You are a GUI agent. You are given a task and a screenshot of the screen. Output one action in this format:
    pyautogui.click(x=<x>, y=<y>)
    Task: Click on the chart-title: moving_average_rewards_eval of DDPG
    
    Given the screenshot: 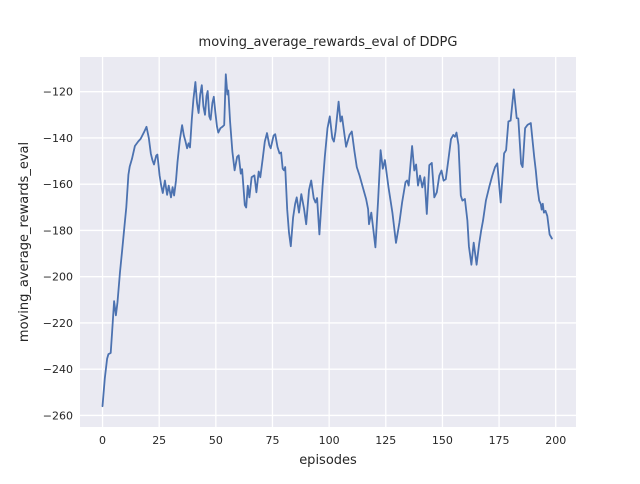 What is the action you would take?
    pyautogui.click(x=328, y=42)
    